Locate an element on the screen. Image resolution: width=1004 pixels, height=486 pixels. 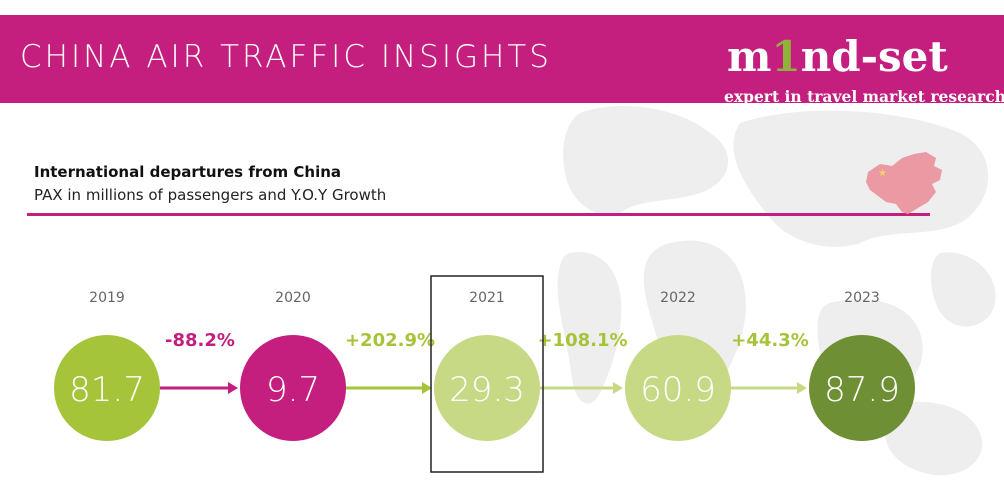
value-label: 87.9 is located at coordinates (862, 390).